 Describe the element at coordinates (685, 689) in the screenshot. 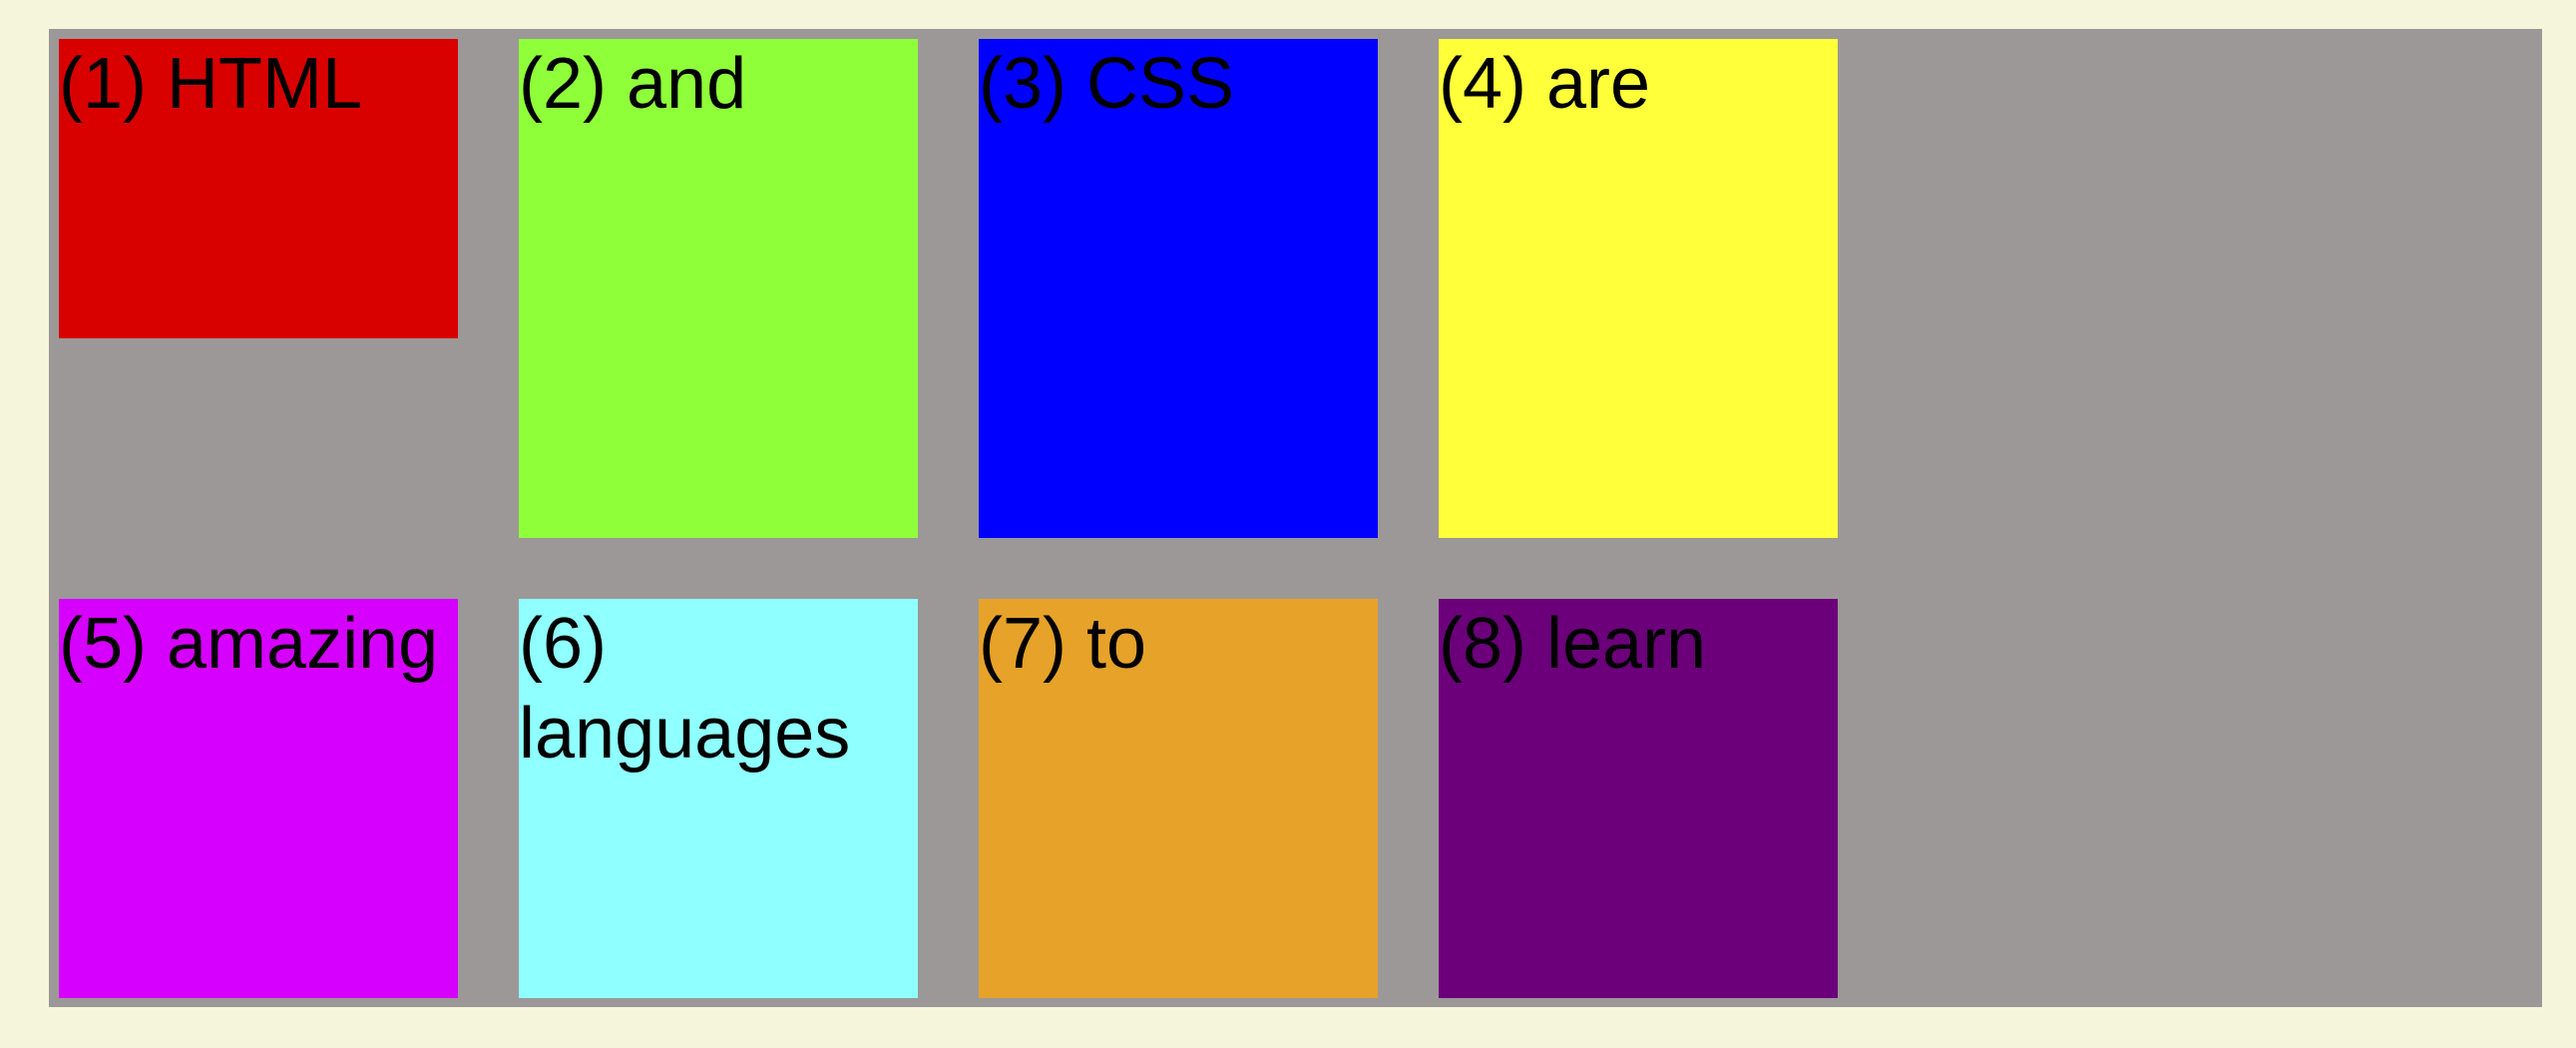

I see `box-6-label: (6) languages` at that location.